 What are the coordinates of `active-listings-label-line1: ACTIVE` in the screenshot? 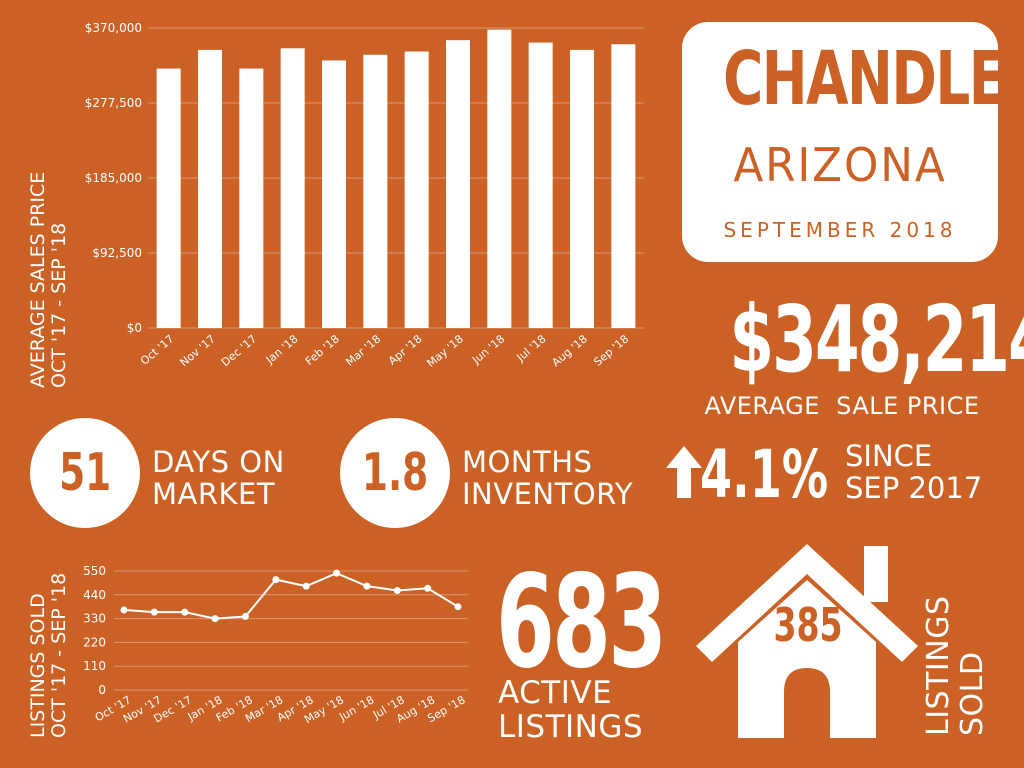 It's located at (555, 693).